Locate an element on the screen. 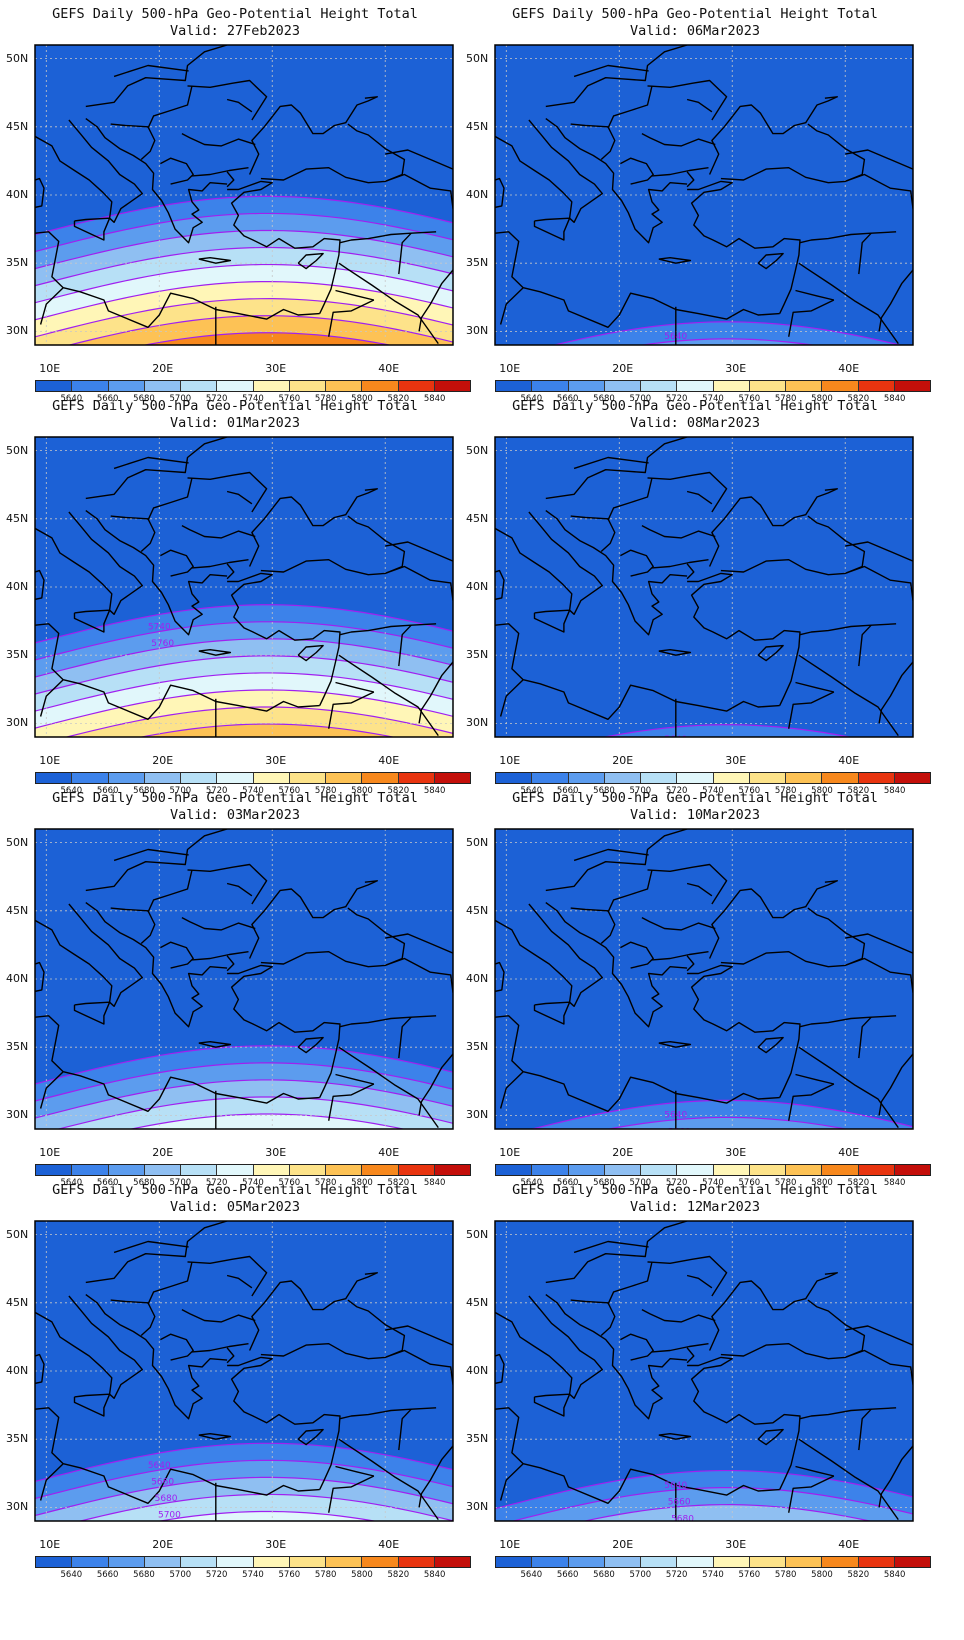 Image resolution: width=964 pixels, height=1640 pixels. panel-valid-date: Valid: 27Feb2023 is located at coordinates (235, 31).